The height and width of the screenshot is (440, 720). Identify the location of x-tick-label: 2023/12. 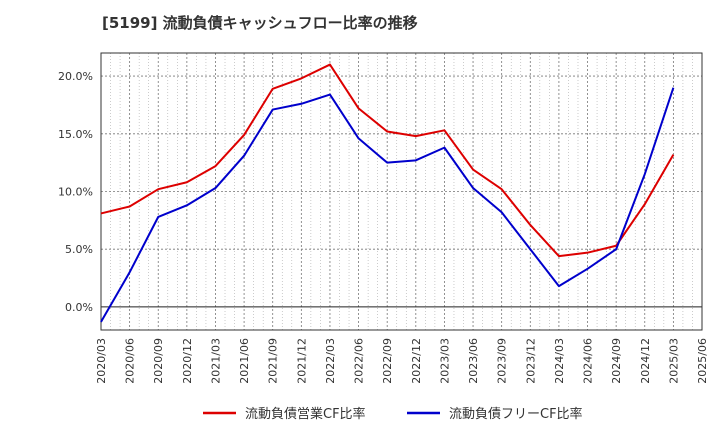
(530, 361).